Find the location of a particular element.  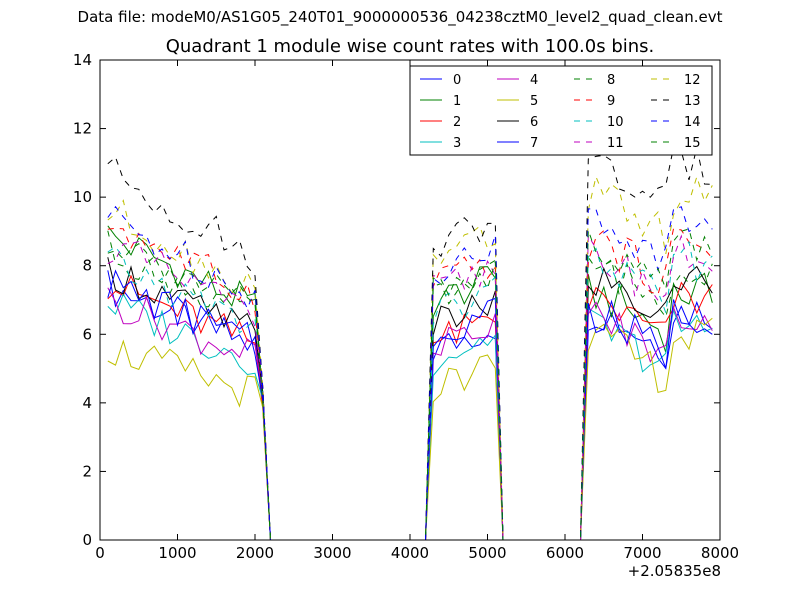

x-tick-label: 7000 is located at coordinates (642, 553).